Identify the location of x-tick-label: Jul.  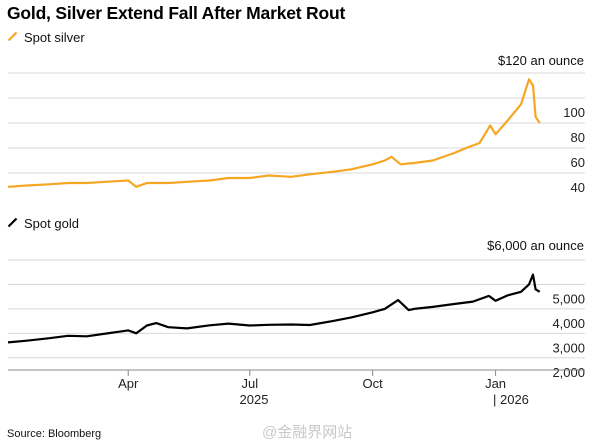
(249, 383).